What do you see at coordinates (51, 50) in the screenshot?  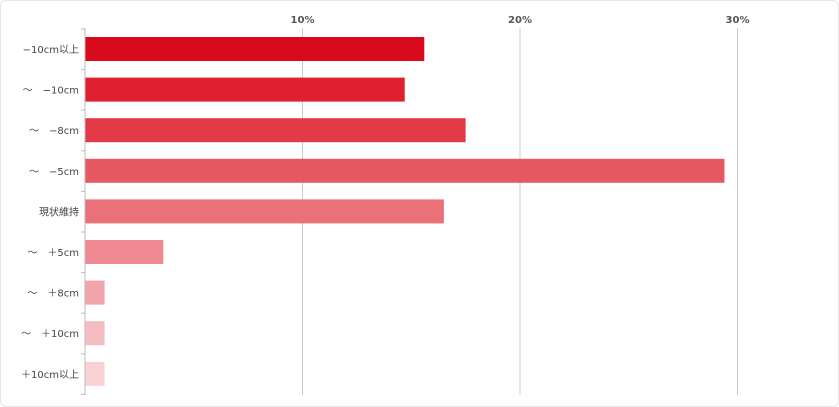 I see `category-label: −10cm以上` at bounding box center [51, 50].